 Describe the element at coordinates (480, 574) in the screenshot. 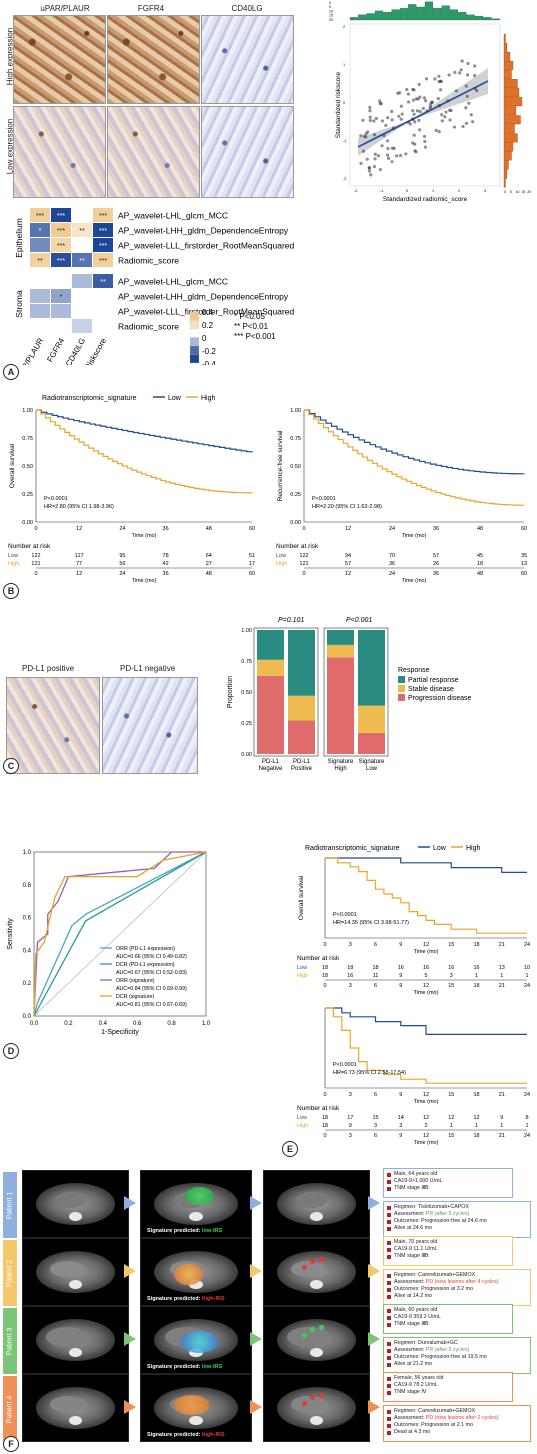

I see `risk-x-tick: 48` at that location.